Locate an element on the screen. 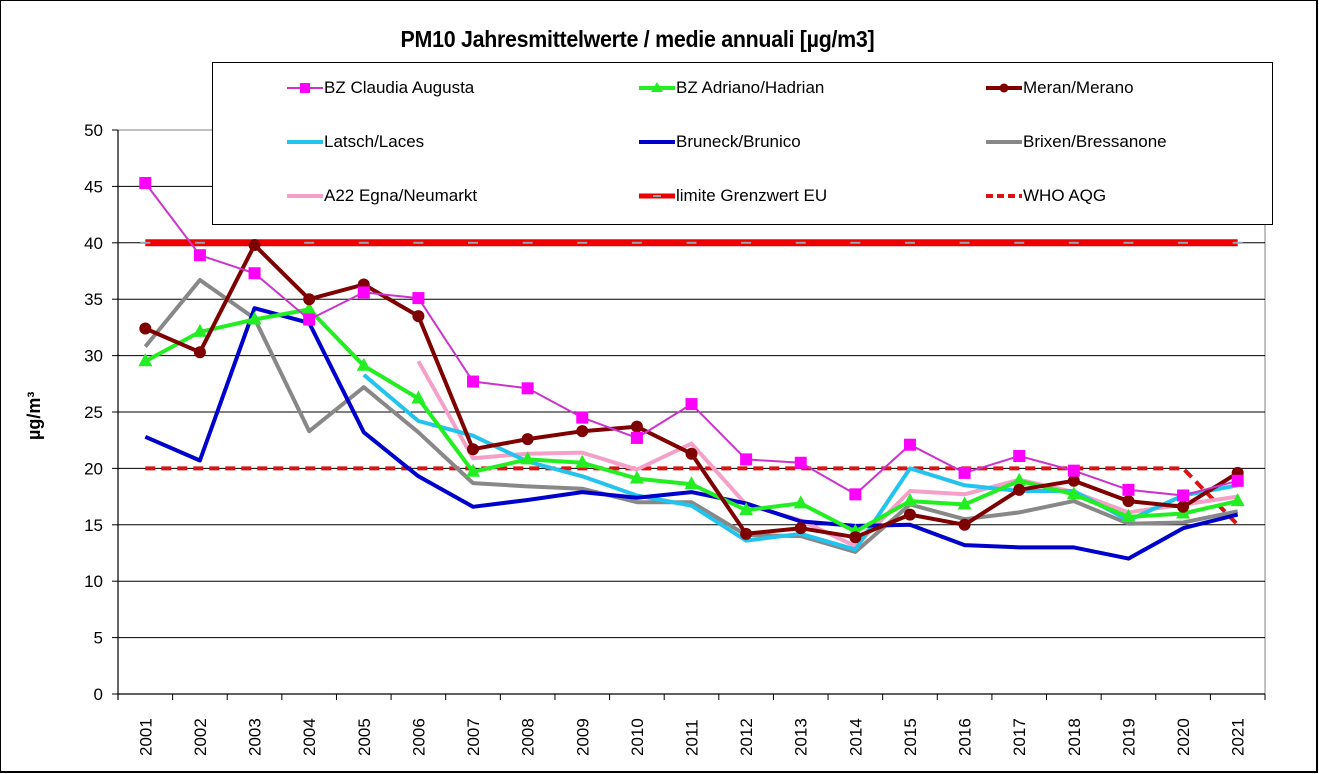 This screenshot has width=1319, height=774. y-tick-label: 35 is located at coordinates (93, 299).